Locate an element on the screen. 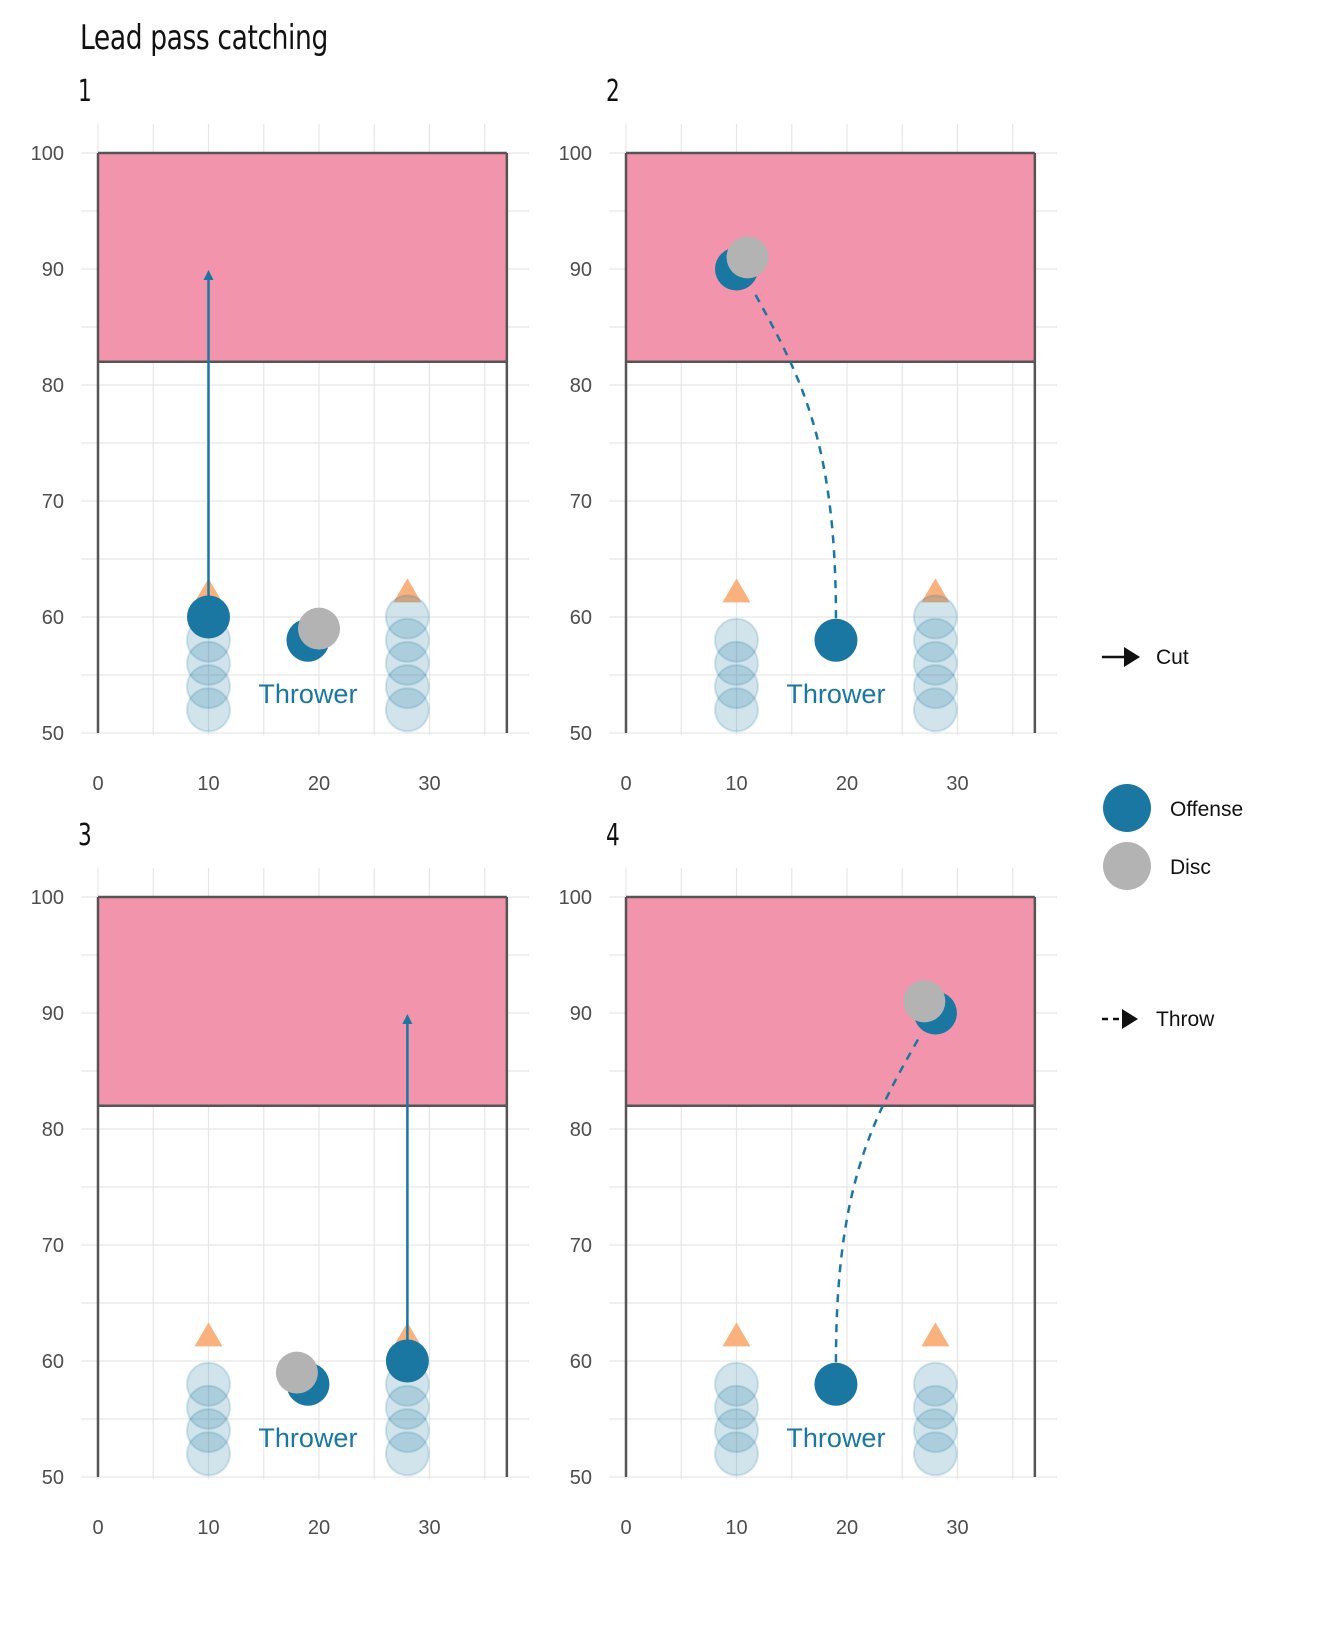  panel-title-4: 4 is located at coordinates (613, 835).